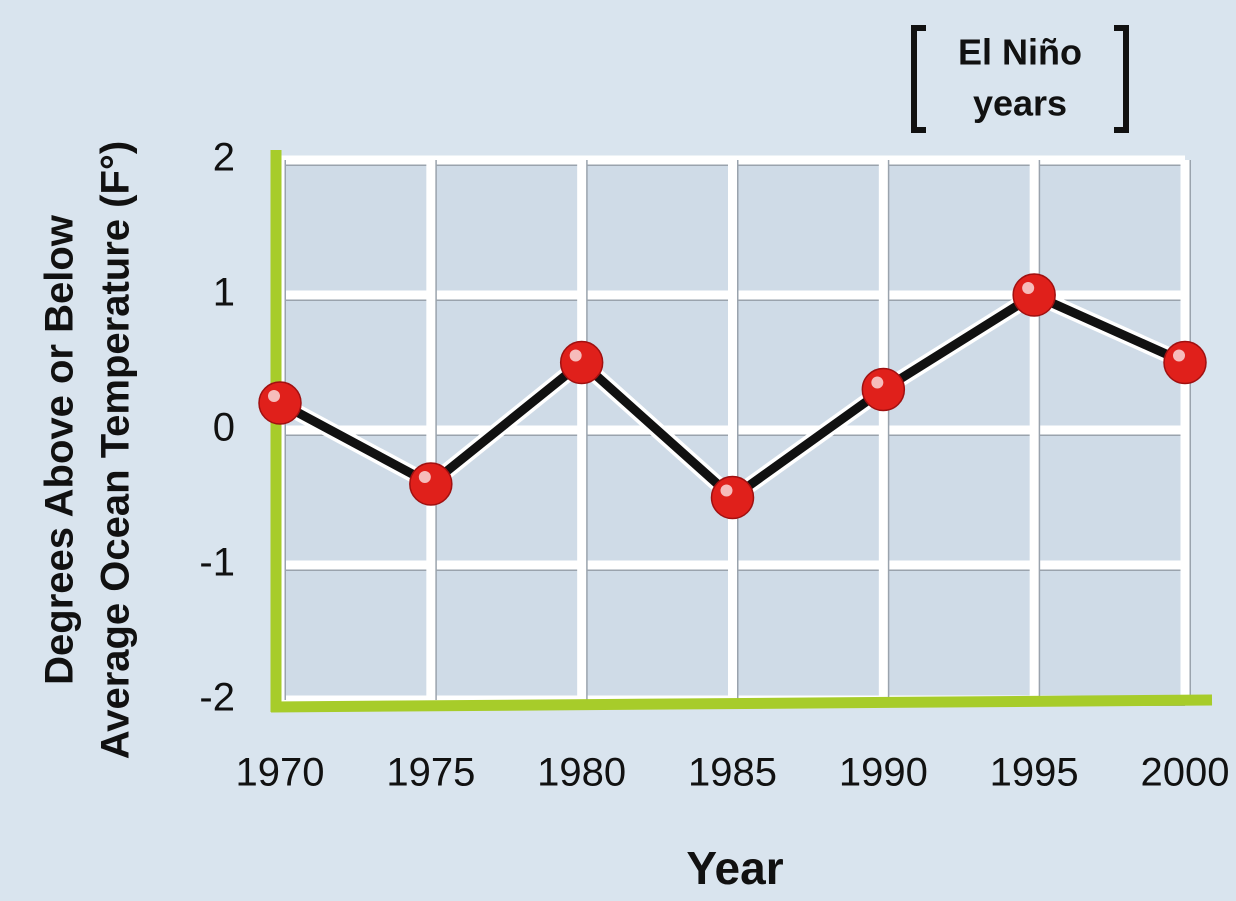 This screenshot has width=1236, height=901. Describe the element at coordinates (1020, 79) in the screenshot. I see `annotation-bracket` at that location.